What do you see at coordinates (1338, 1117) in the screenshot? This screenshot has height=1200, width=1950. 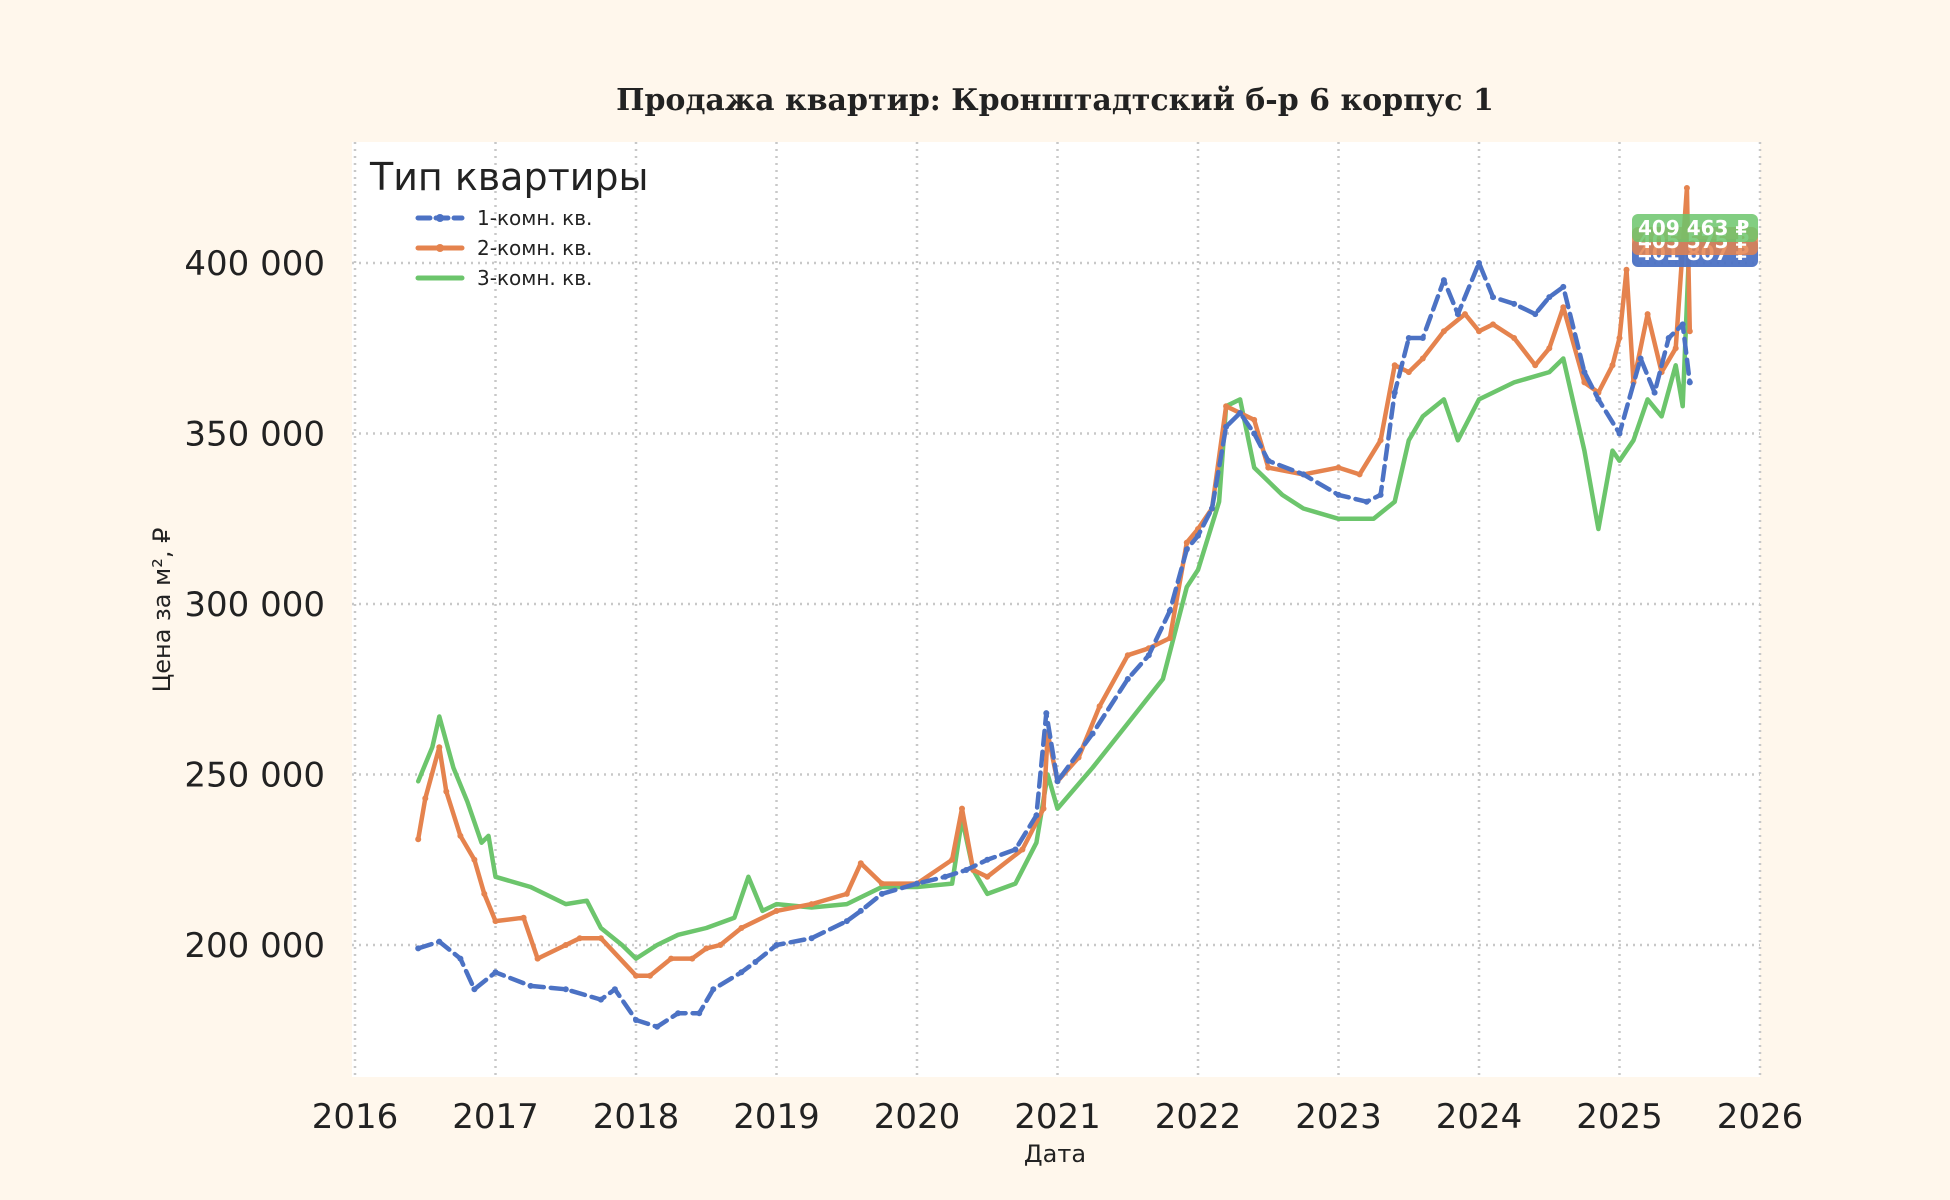 I see `x-tick-label: 2023` at bounding box center [1338, 1117].